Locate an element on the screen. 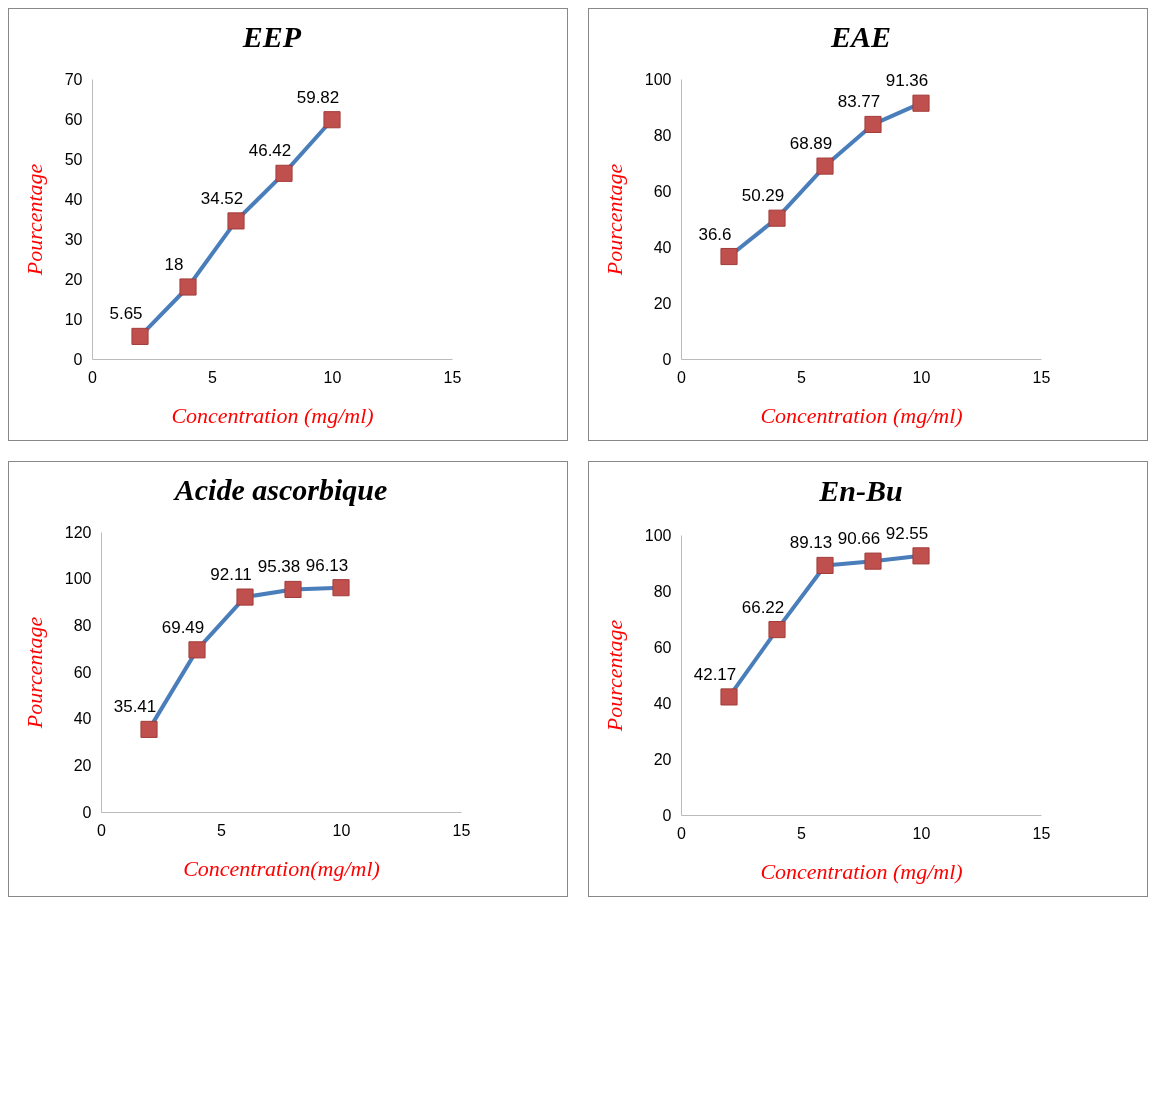  chart-title: Acide ascorbique is located at coordinates (280, 489).